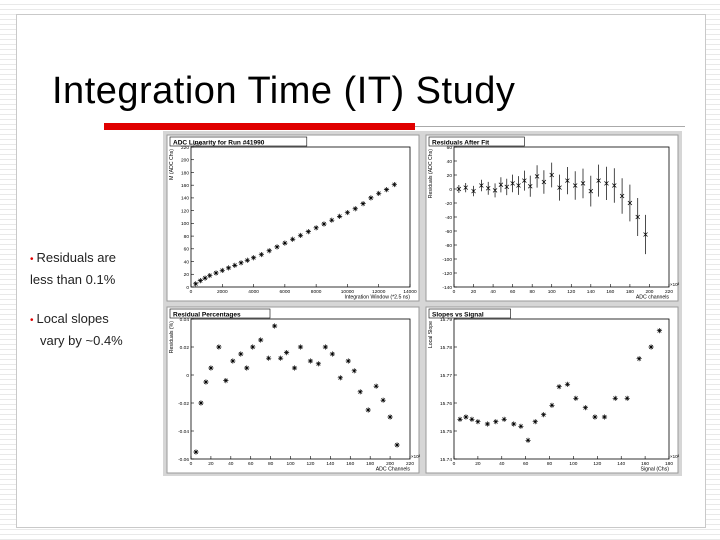 This screenshot has height=540, width=720. I want to click on residual-pct-xtick-label: 120, so click(310, 464).